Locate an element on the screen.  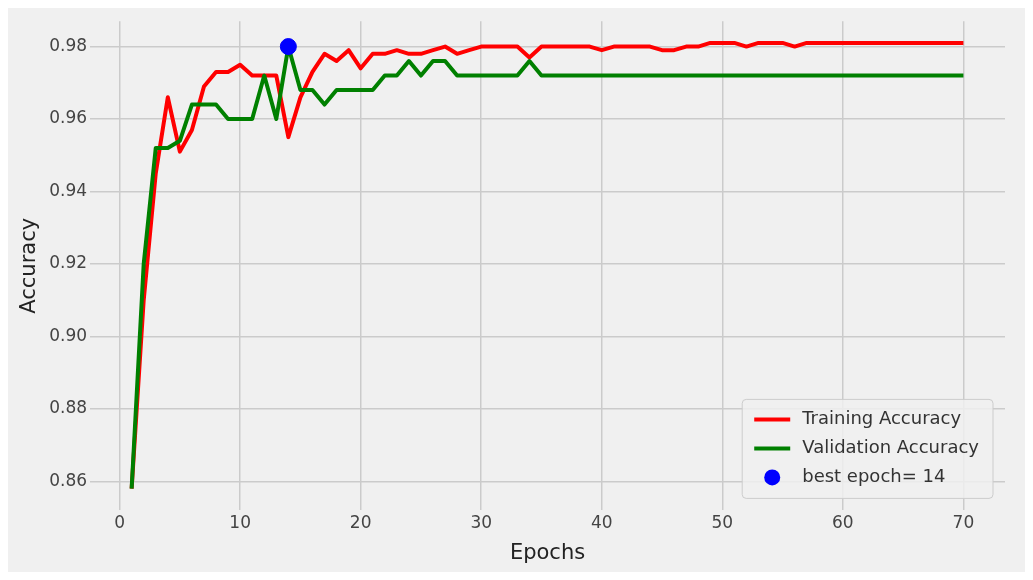
y-tick-label: 0.98 is located at coordinates (68, 44).